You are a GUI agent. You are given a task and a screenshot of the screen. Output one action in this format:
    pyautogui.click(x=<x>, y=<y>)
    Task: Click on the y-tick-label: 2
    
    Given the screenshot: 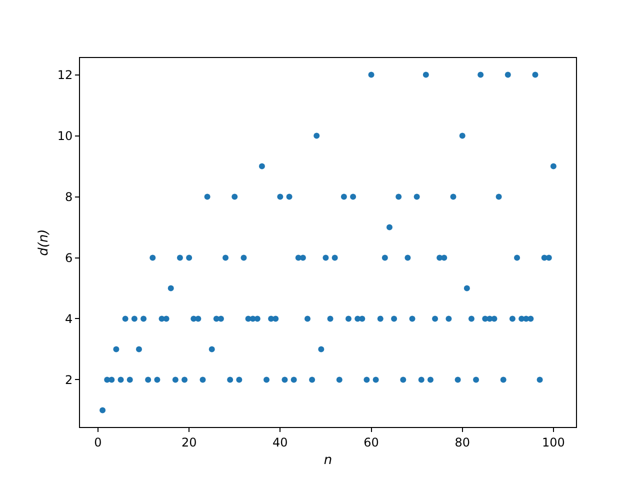 What is the action you would take?
    pyautogui.click(x=68, y=379)
    